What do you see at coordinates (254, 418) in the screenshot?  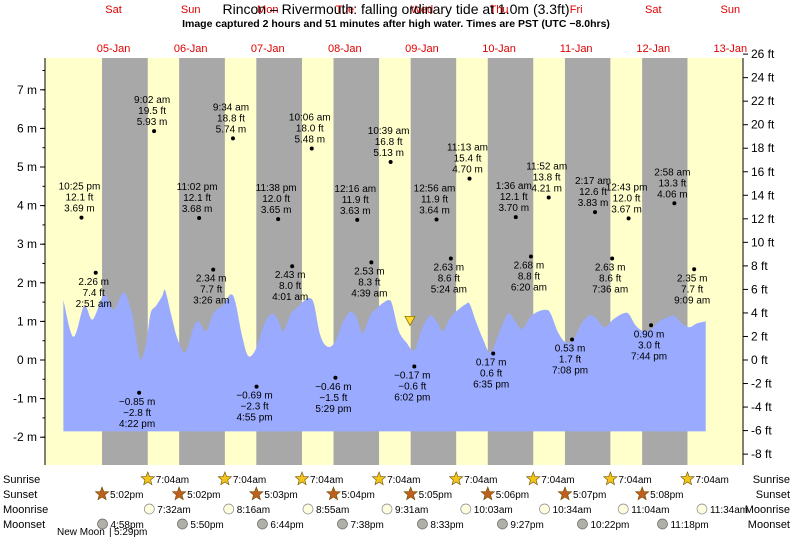 I see `extreme-time: 4:55 pm` at bounding box center [254, 418].